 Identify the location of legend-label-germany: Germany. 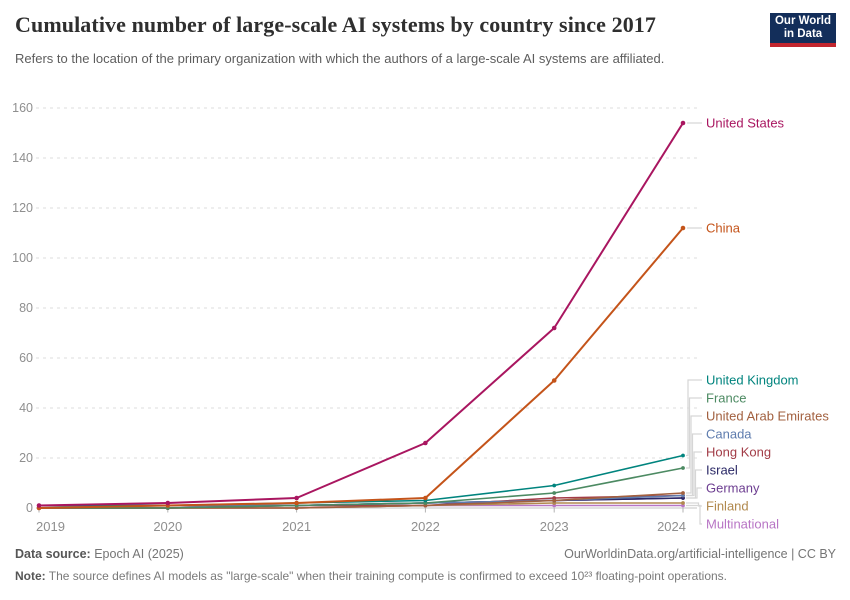
(733, 488).